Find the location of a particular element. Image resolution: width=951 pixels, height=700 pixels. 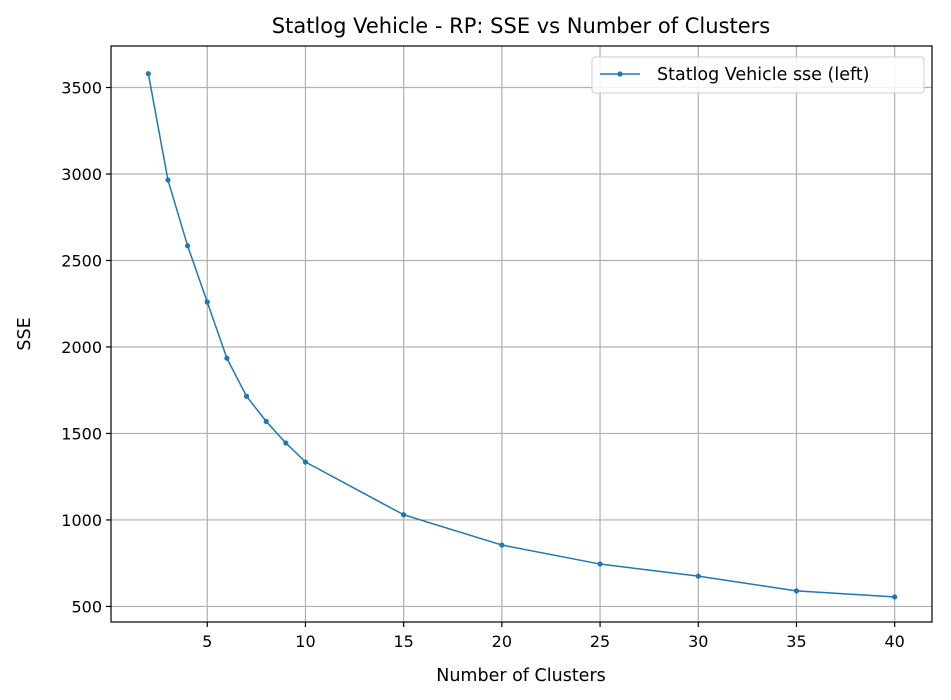

legend-label: Statlog Vehicle sse (left) is located at coordinates (763, 75).